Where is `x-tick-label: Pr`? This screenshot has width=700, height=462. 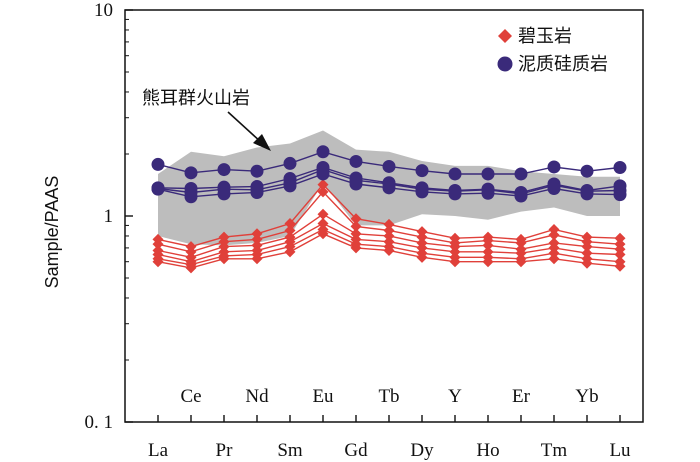 x-tick-label: Pr is located at coordinates (225, 450).